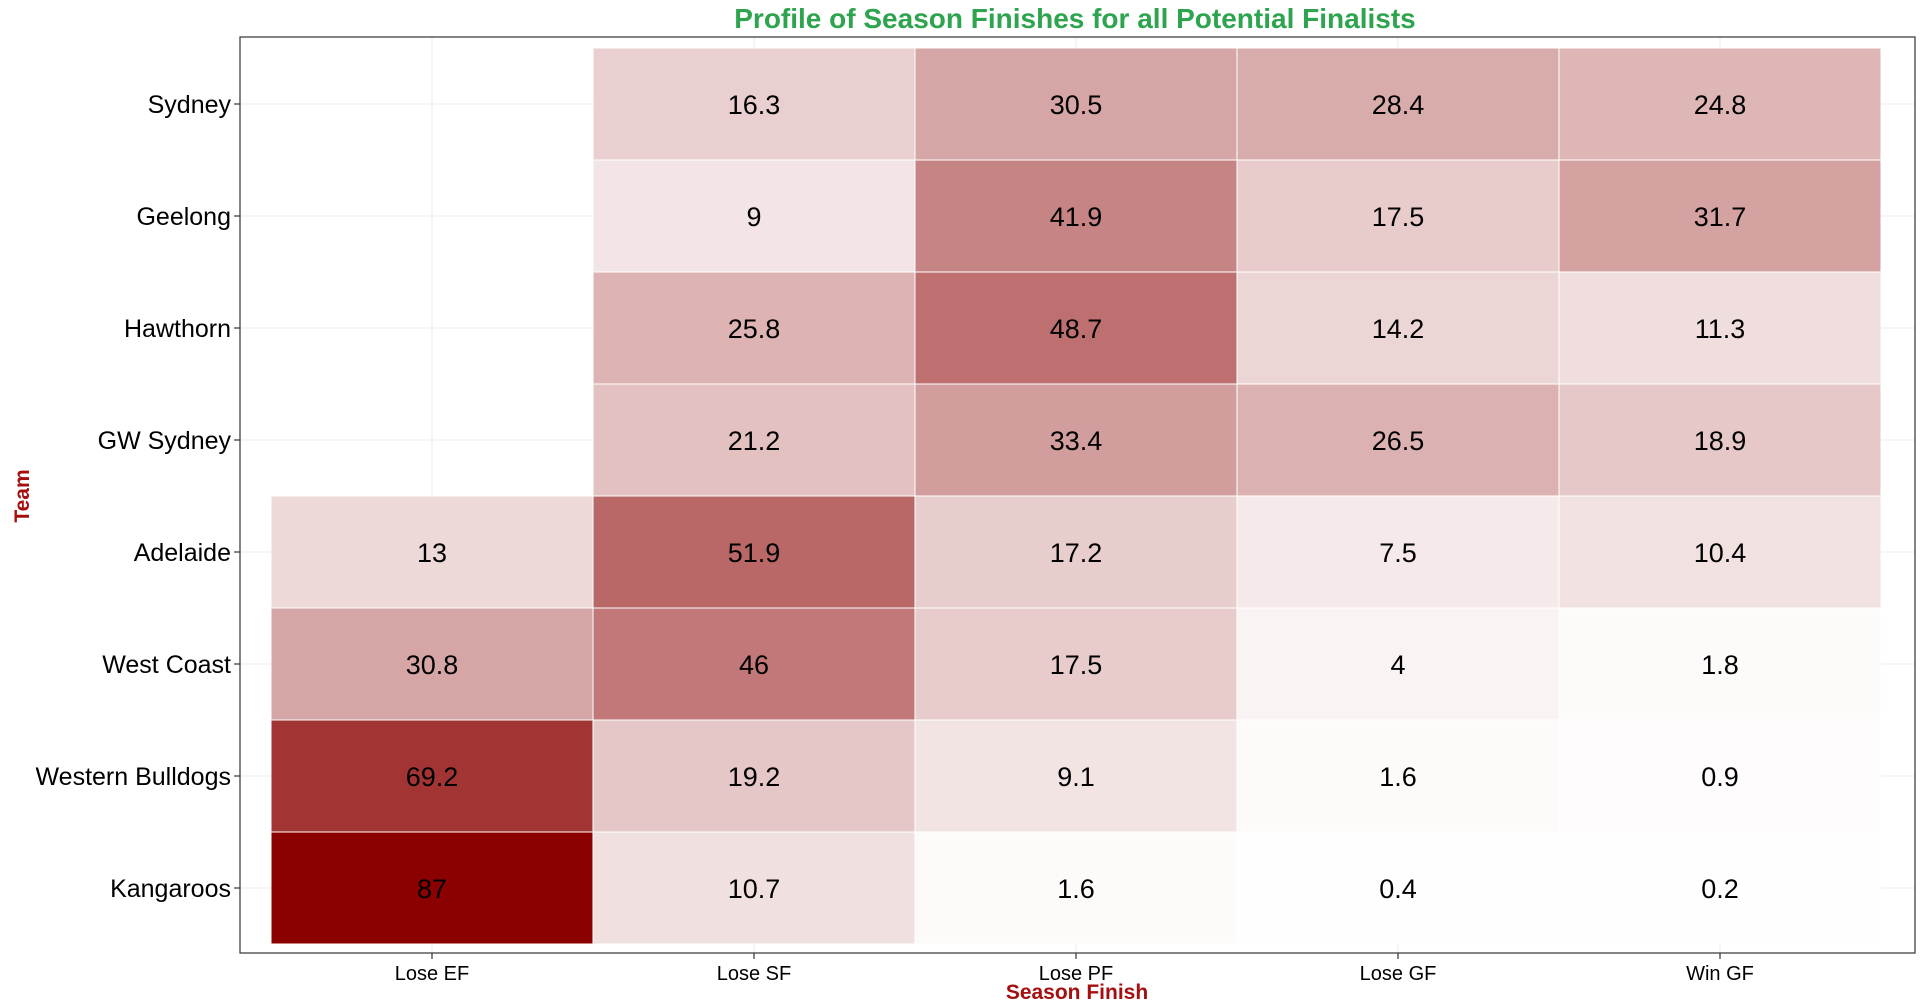 The image size is (1920, 1005). I want to click on y-axis-title: Team, so click(22, 495).